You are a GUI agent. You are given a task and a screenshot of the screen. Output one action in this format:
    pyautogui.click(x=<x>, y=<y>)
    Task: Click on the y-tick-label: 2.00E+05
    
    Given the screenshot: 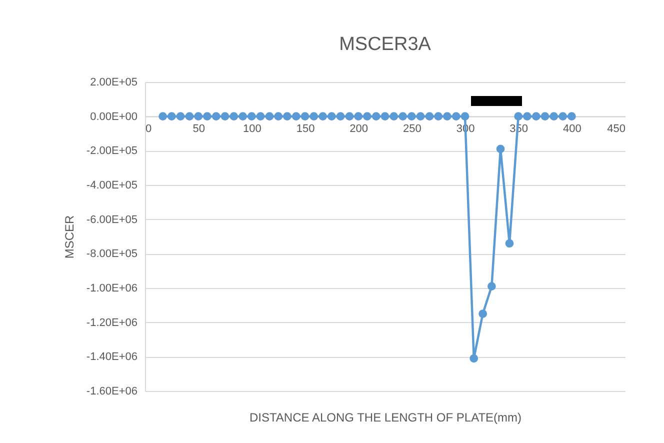 What is the action you would take?
    pyautogui.click(x=114, y=82)
    